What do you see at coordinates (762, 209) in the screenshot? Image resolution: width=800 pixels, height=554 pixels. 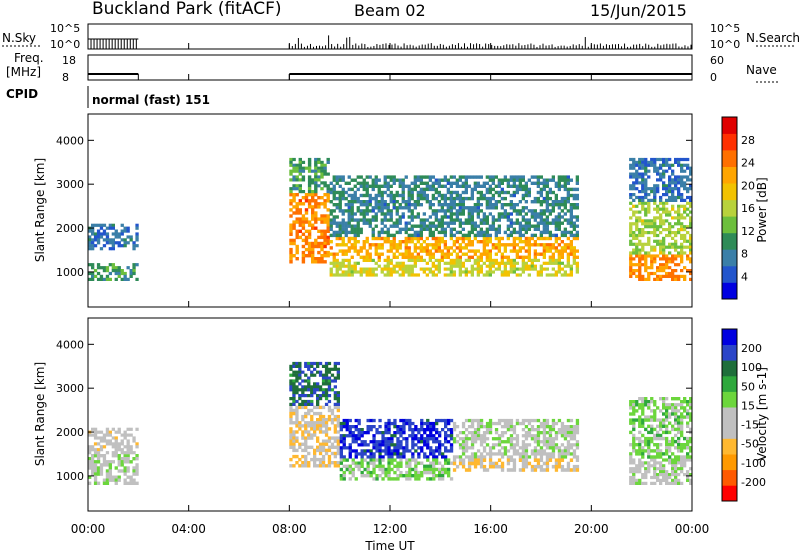 I see `power-colorbar-label: Power [dB]` at bounding box center [762, 209].